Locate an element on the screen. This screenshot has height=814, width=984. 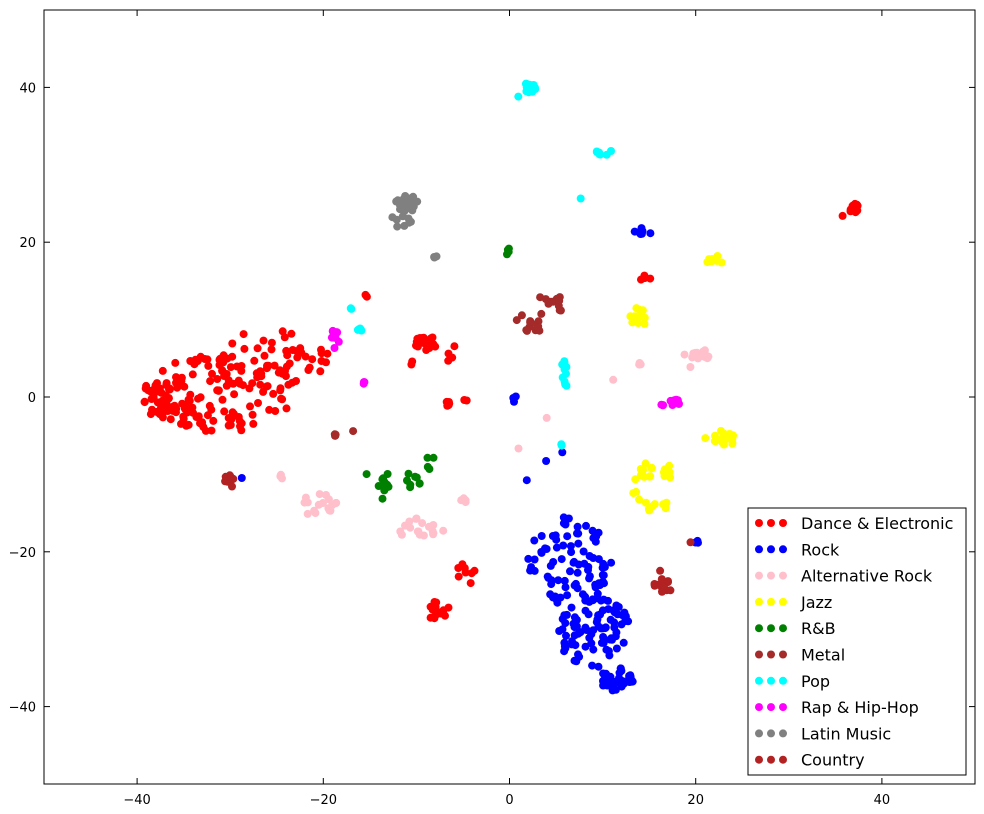
x-tick-label: 0 is located at coordinates (509, 800).